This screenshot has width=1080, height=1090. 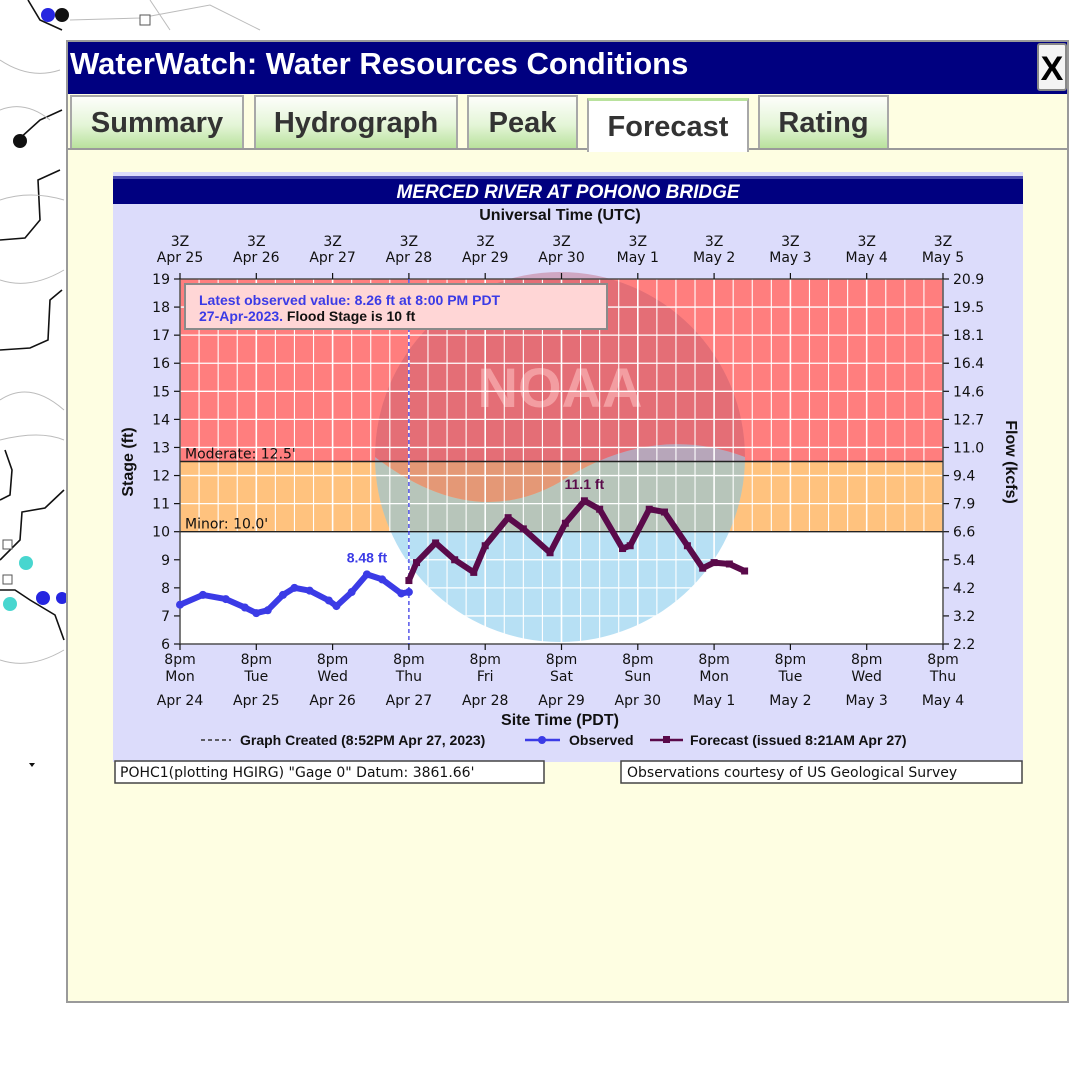 What do you see at coordinates (714, 701) in the screenshot?
I see `x-tick-date: May 1` at bounding box center [714, 701].